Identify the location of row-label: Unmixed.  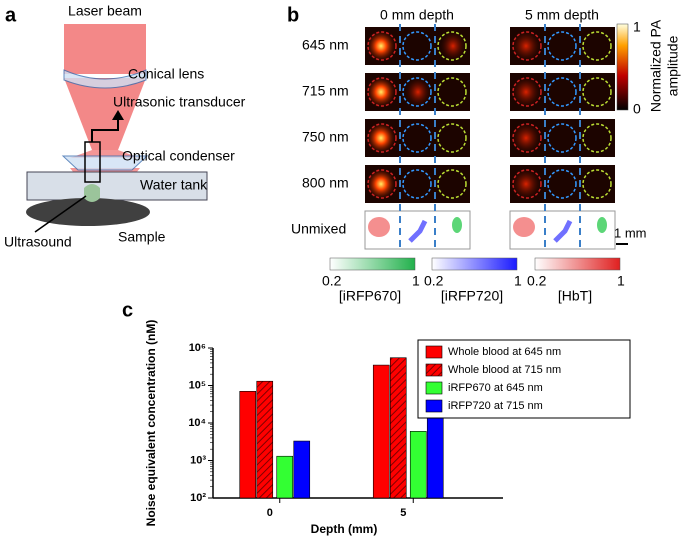
(318, 229).